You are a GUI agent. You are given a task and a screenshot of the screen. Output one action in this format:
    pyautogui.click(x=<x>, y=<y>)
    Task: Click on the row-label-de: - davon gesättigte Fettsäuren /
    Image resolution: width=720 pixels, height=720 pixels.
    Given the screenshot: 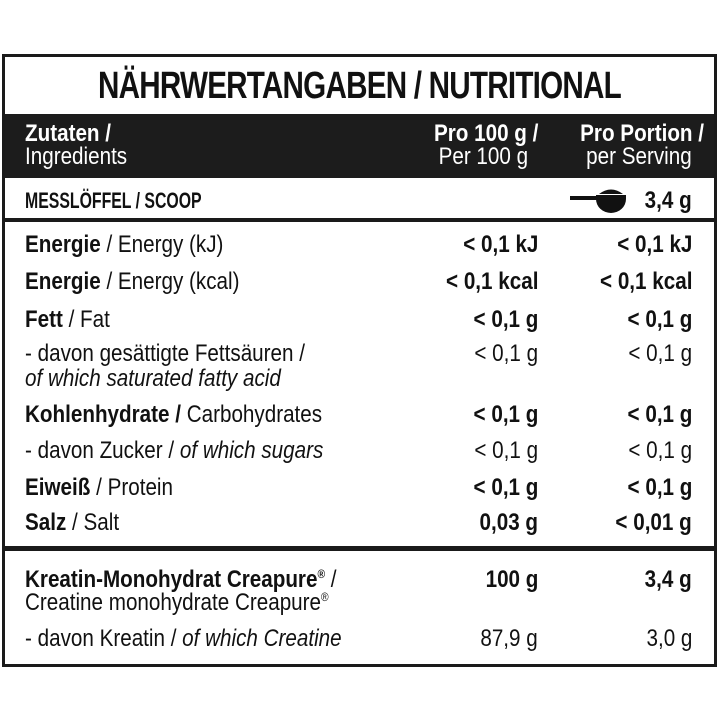 What is the action you would take?
    pyautogui.click(x=165, y=353)
    